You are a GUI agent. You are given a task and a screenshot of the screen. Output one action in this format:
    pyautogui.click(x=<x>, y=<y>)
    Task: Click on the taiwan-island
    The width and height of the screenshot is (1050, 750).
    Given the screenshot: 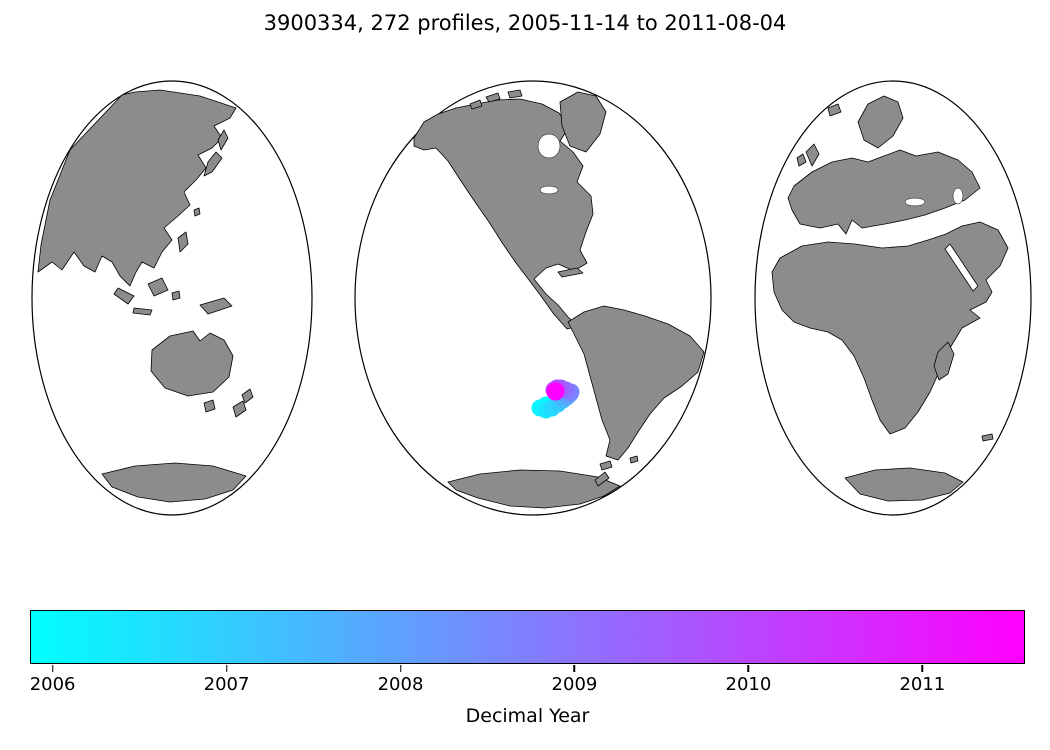 What is the action you would take?
    pyautogui.click(x=197, y=212)
    